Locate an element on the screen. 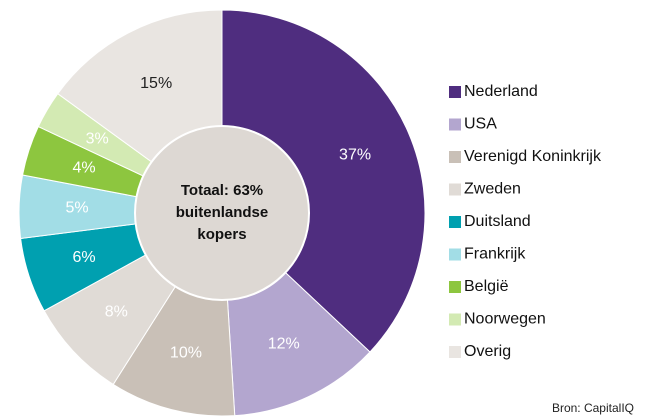 This screenshot has width=657, height=417. value-label: 3% is located at coordinates (97, 138).